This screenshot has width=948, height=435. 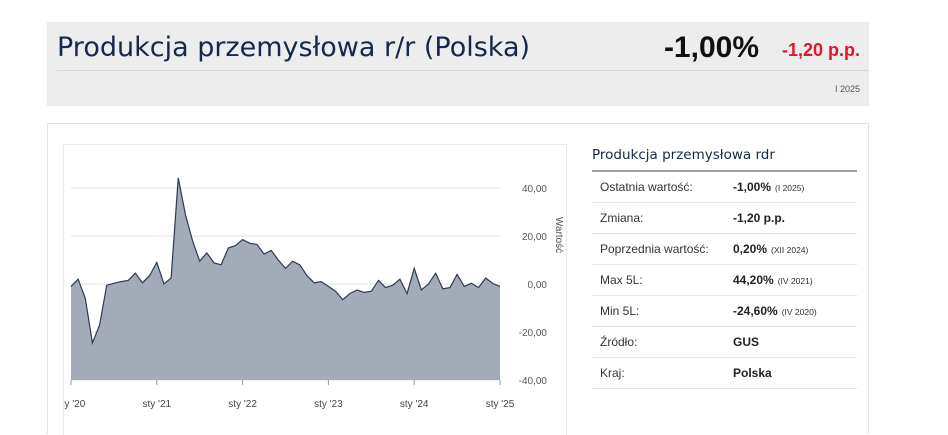 What do you see at coordinates (294, 47) in the screenshot?
I see `page-title: Produkcja przemysłowa r/r (Polska)` at bounding box center [294, 47].